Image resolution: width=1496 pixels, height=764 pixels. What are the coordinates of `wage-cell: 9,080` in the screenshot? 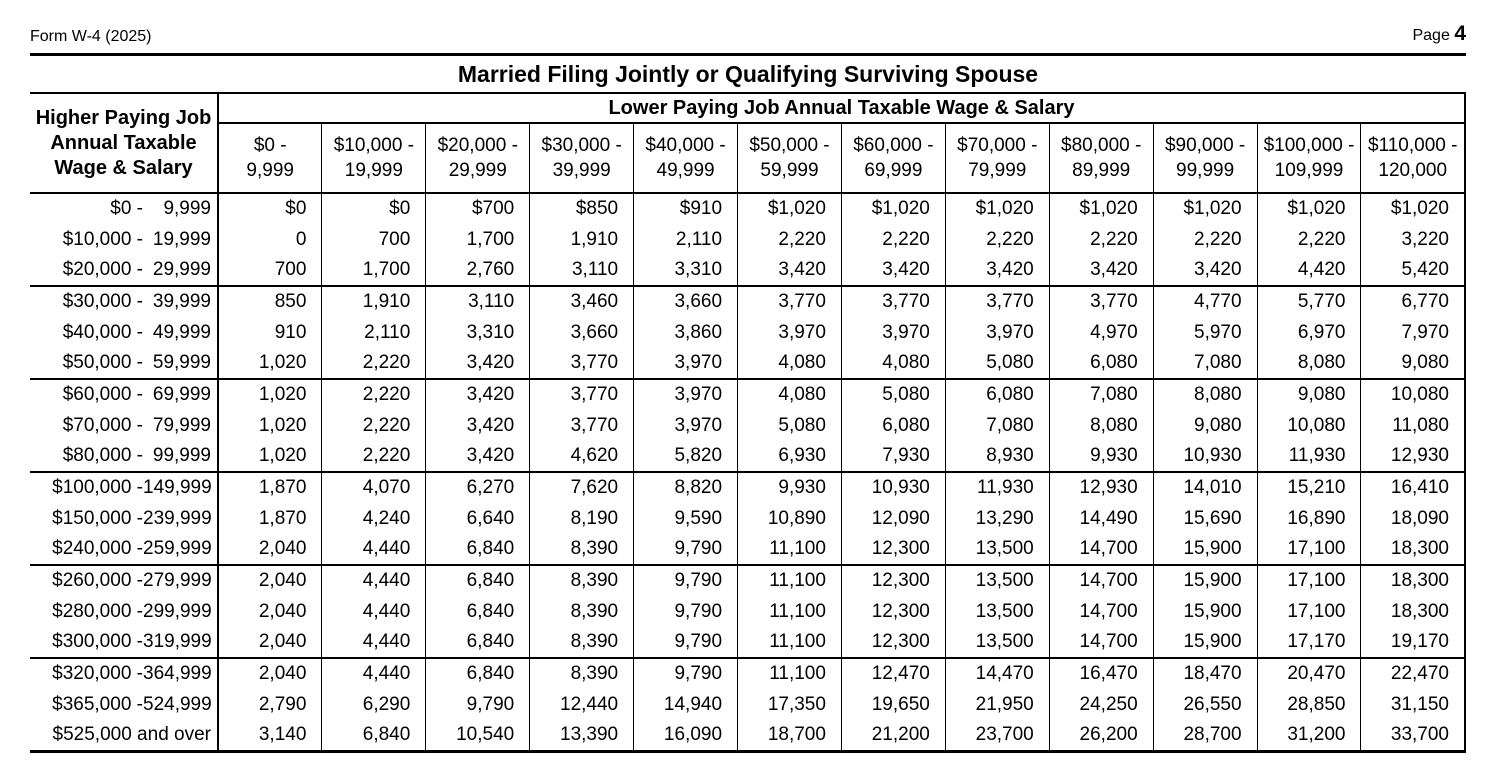 It's located at (1205, 425).